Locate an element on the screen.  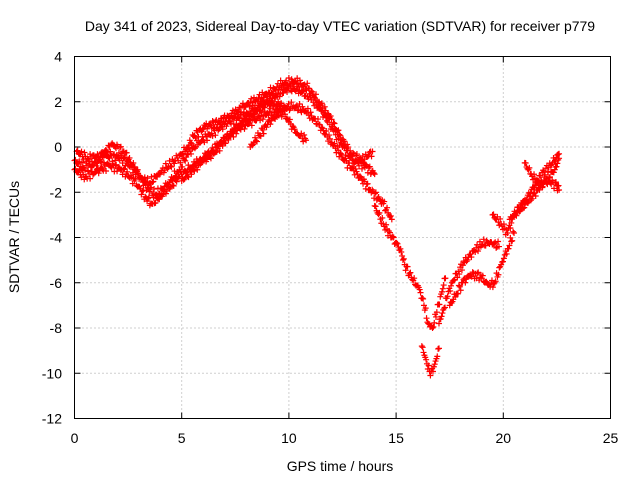
x-tick-label: 25 is located at coordinates (611, 438).